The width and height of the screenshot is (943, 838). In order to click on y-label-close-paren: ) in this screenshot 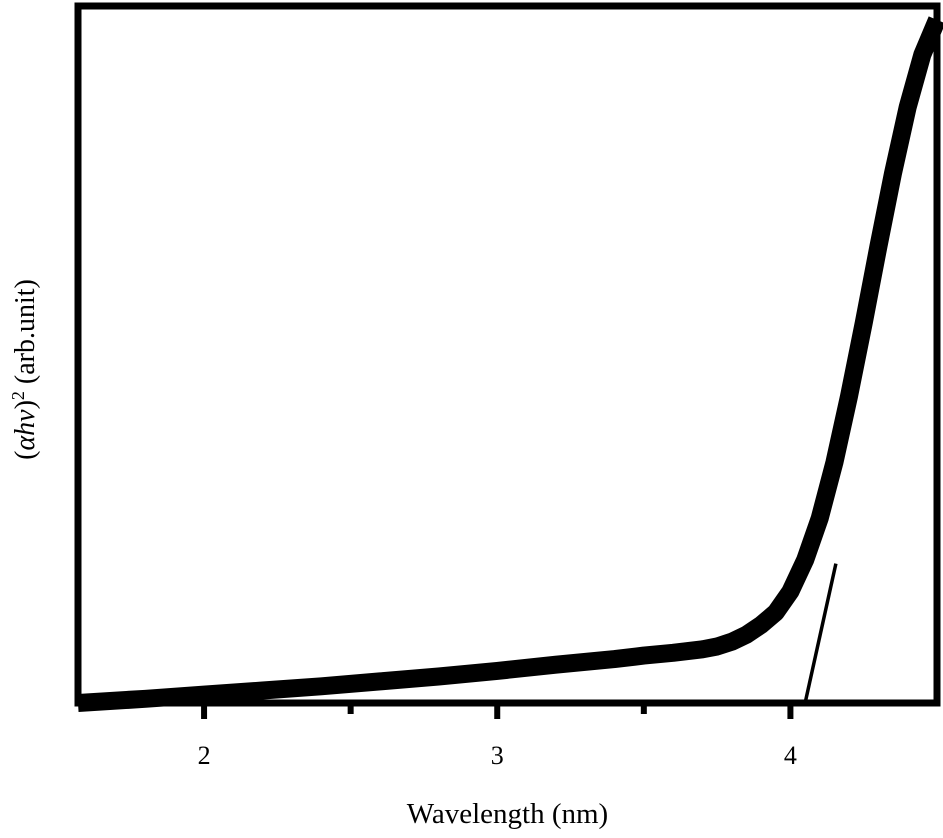, I will do `click(25, 404)`.